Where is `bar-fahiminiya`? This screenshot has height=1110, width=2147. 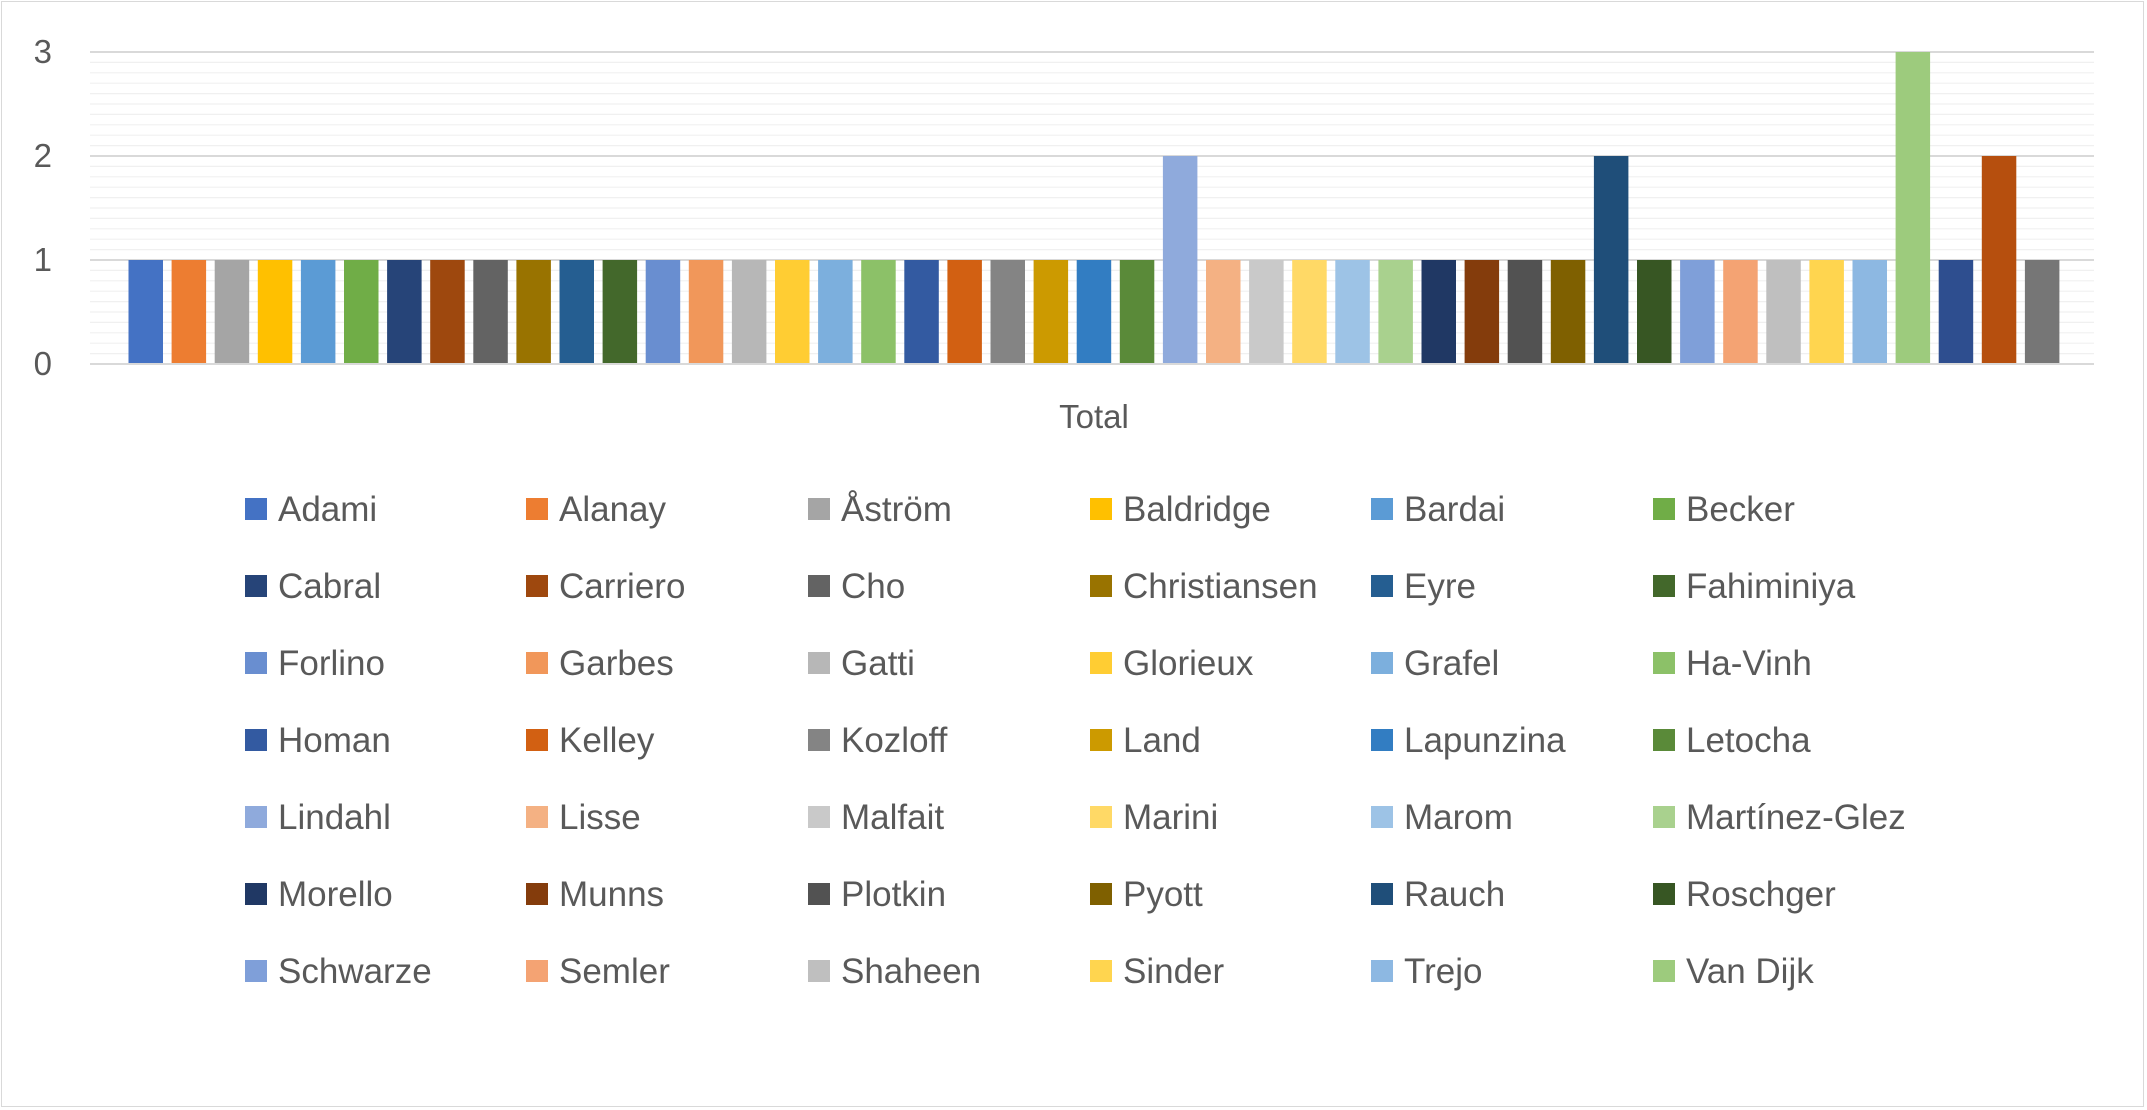
bar-fahiminiya is located at coordinates (620, 312).